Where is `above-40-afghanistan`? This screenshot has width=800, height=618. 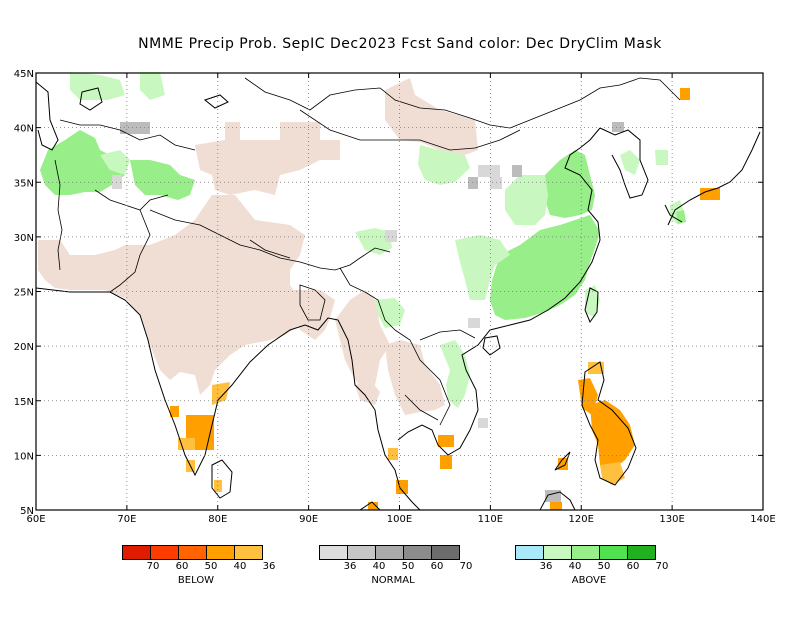
above-40-afghanistan is located at coordinates (82, 162).